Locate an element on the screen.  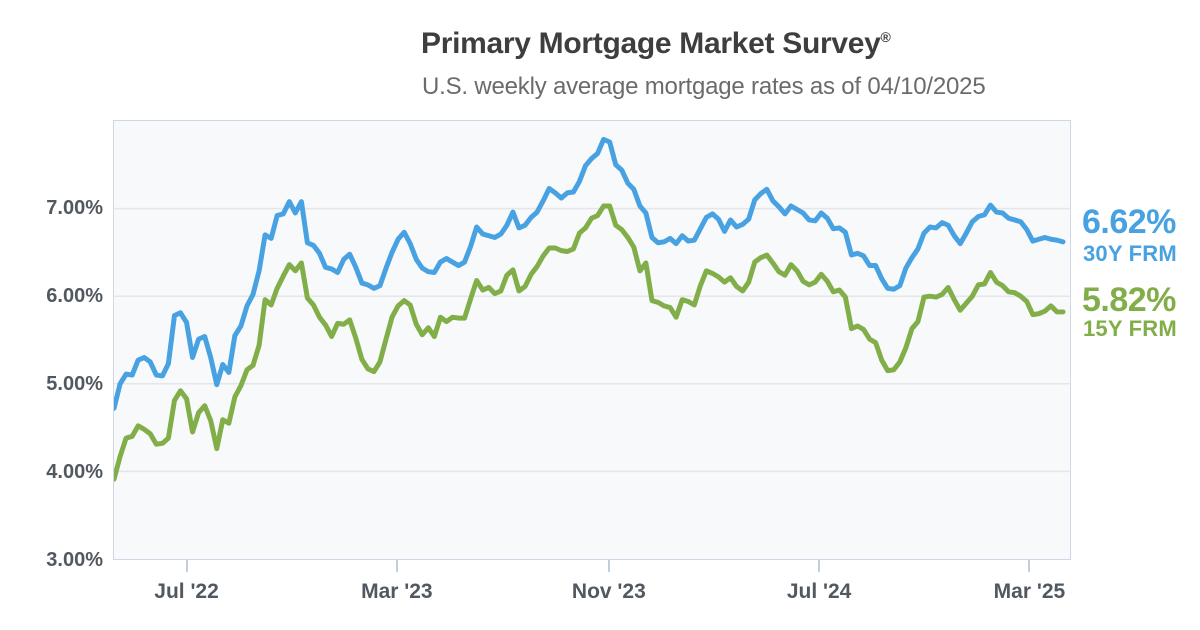
y-axis-label: 4.00% is located at coordinates (74, 472).